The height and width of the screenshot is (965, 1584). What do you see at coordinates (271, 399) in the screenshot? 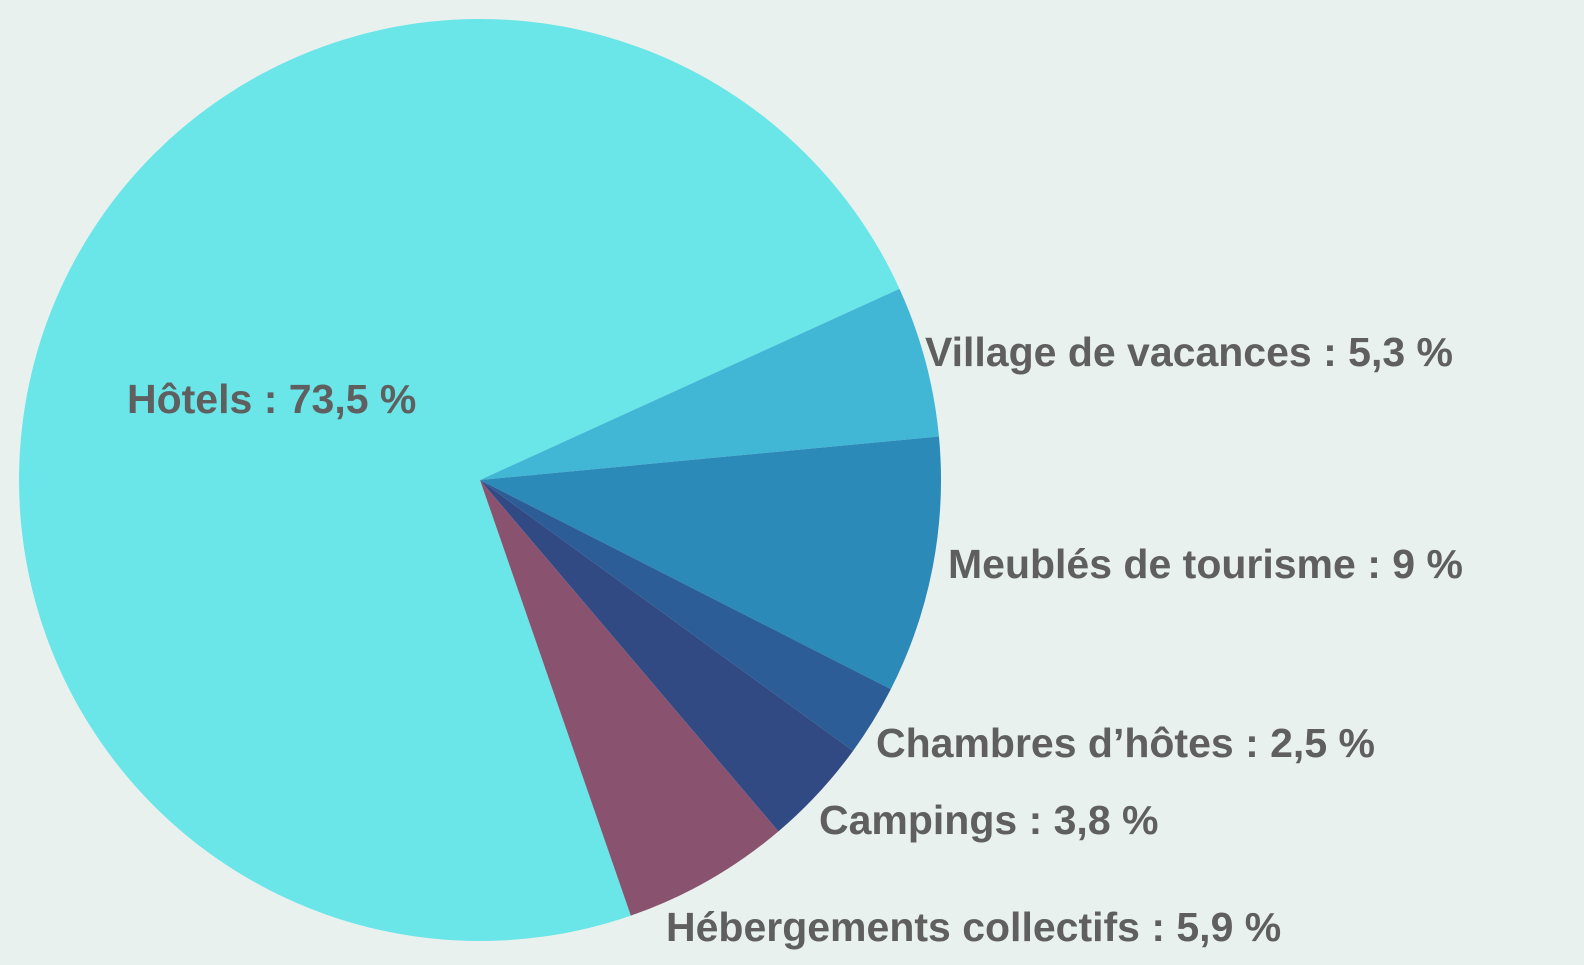
I see `slice-label: Hôtels : 73,5 %` at bounding box center [271, 399].